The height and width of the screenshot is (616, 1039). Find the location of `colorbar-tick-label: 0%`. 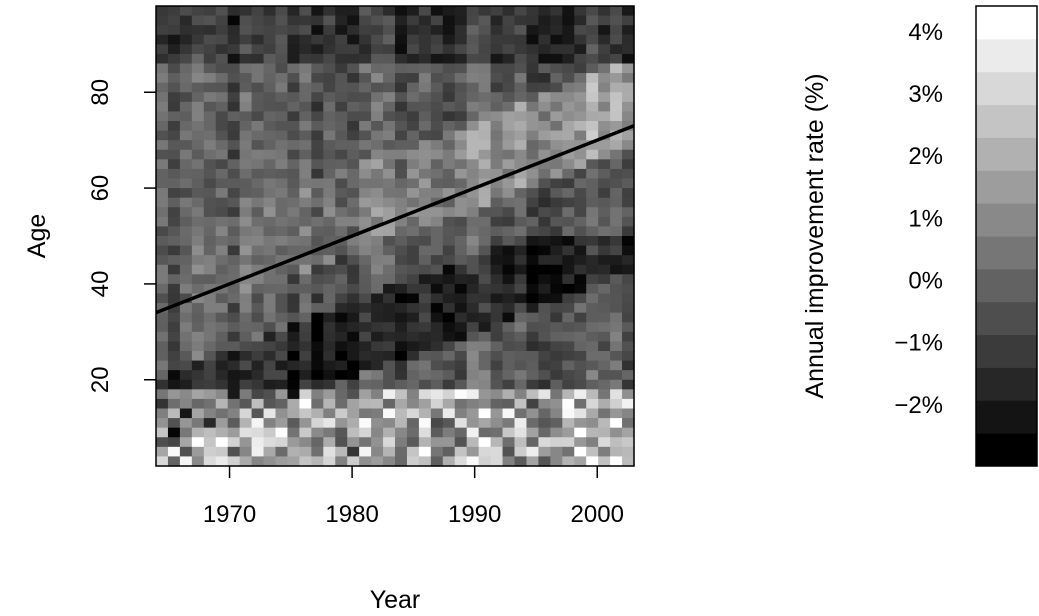

colorbar-tick-label: 0% is located at coordinates (925, 281).